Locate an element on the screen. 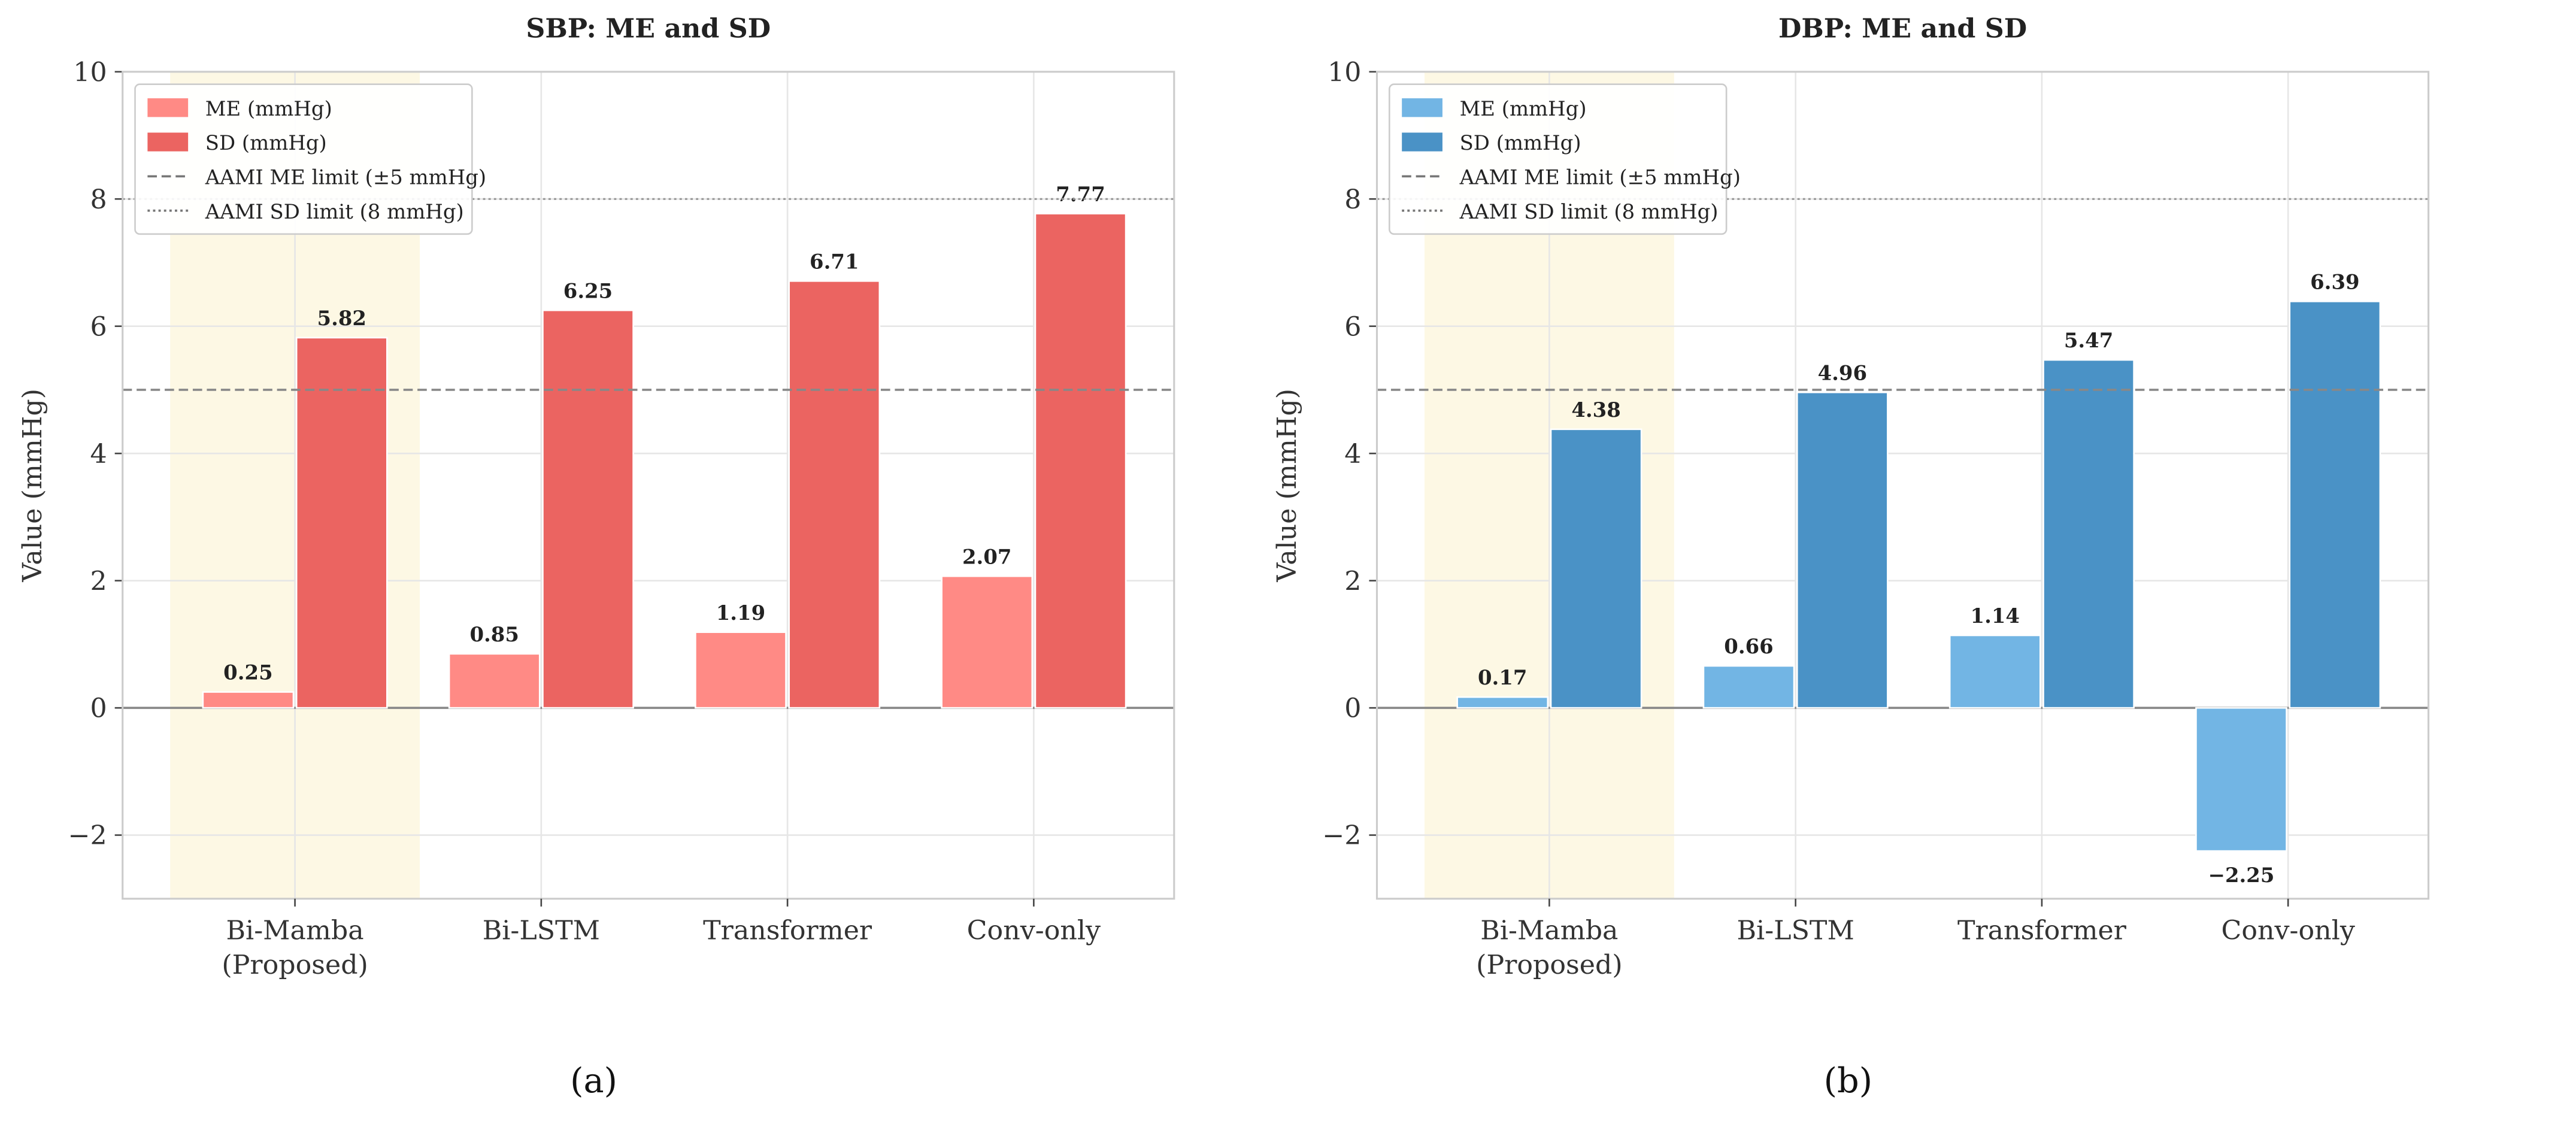 Image resolution: width=2576 pixels, height=1139 pixels. data-label: 6.25 is located at coordinates (588, 290).